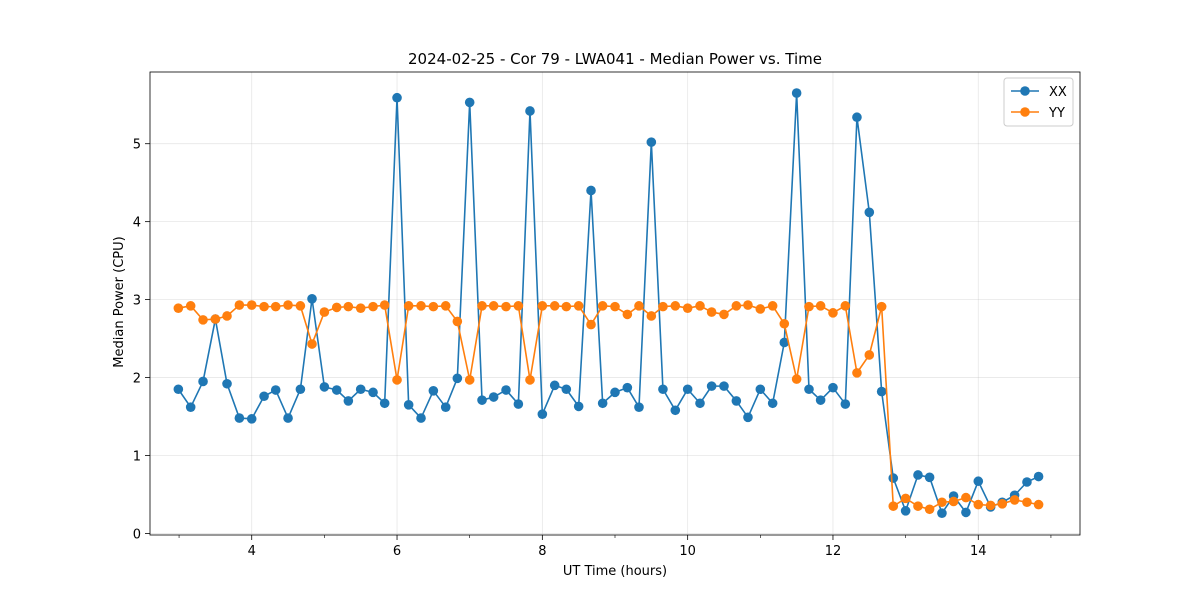 The height and width of the screenshot is (600, 1200). What do you see at coordinates (137, 145) in the screenshot?
I see `y-tick-label: 5` at bounding box center [137, 145].